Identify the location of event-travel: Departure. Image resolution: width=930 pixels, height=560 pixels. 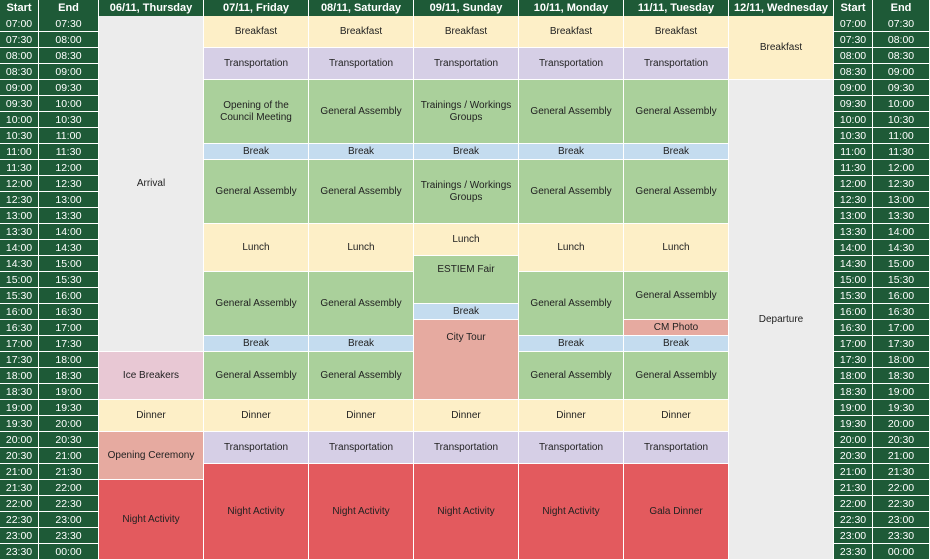
(781, 320).